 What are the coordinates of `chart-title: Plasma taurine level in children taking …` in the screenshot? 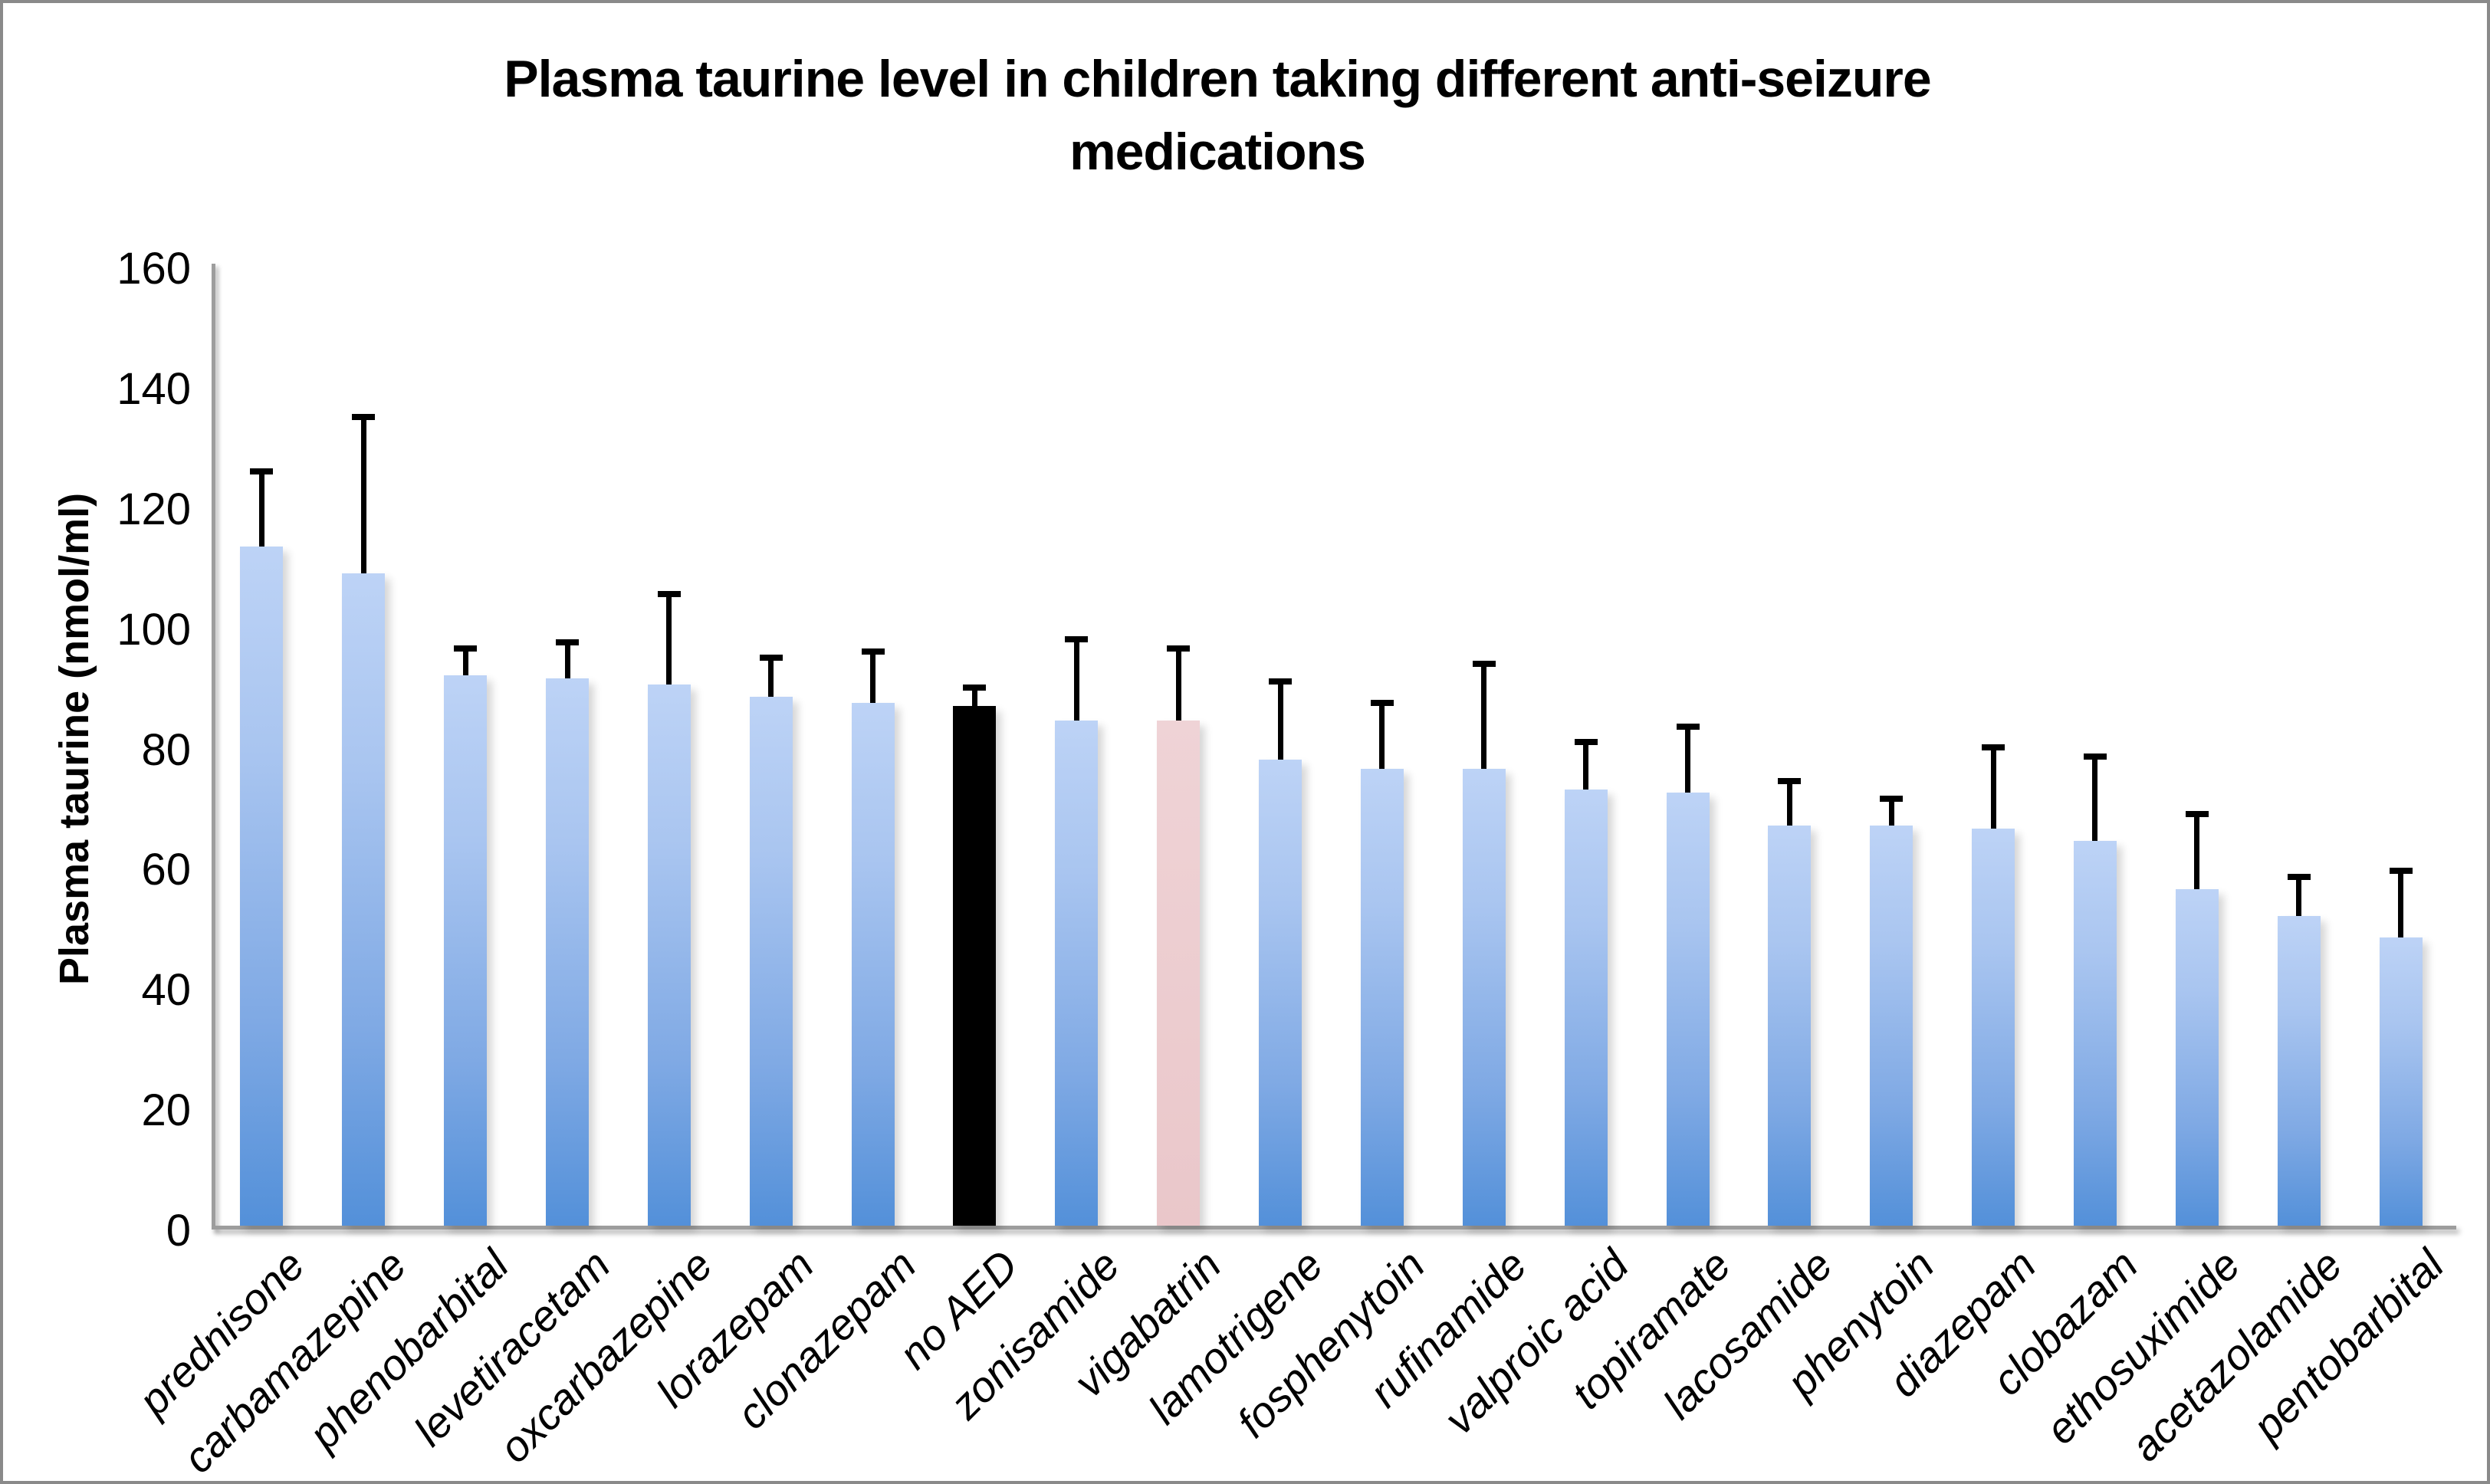 It's located at (1217, 116).